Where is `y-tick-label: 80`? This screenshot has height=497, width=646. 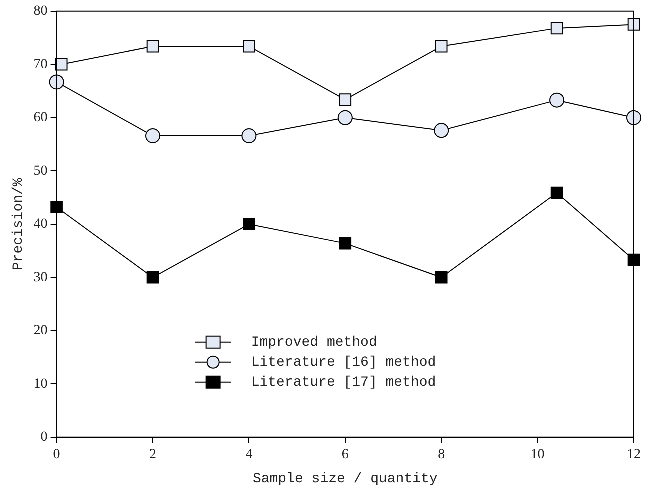 y-tick-label: 80 is located at coordinates (41, 12).